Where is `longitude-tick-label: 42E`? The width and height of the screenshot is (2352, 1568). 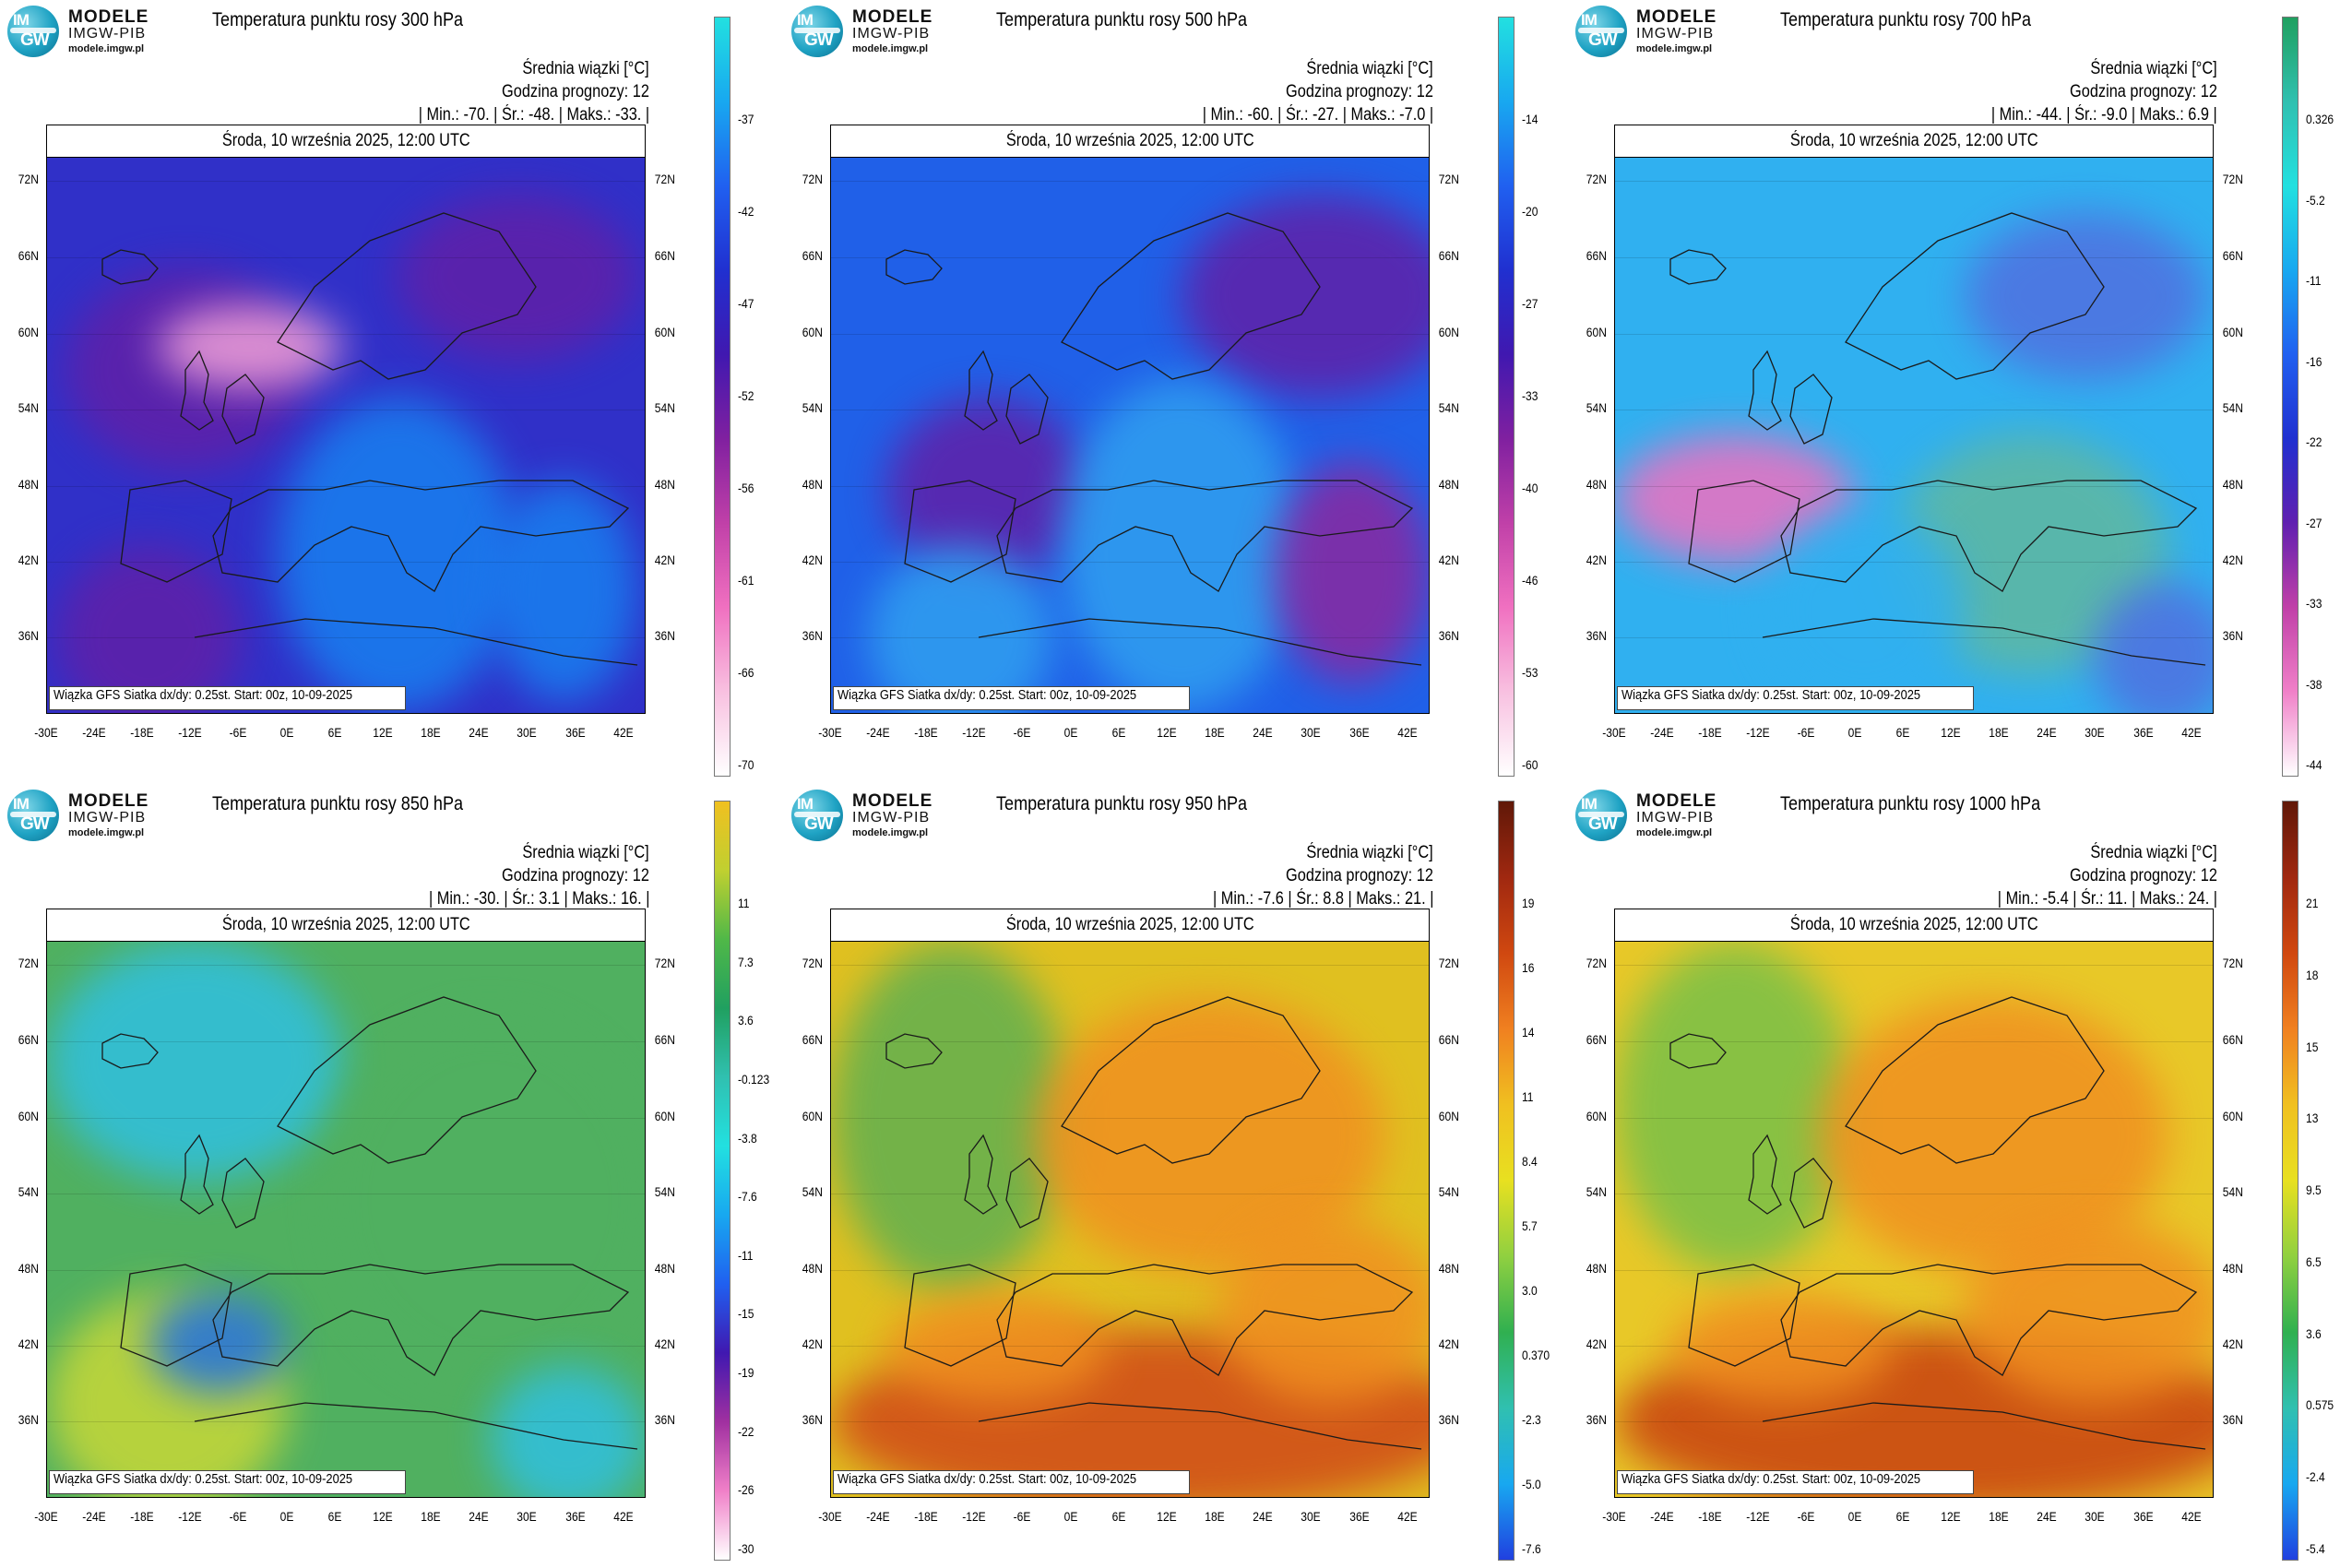 longitude-tick-label: 42E is located at coordinates (1407, 1516).